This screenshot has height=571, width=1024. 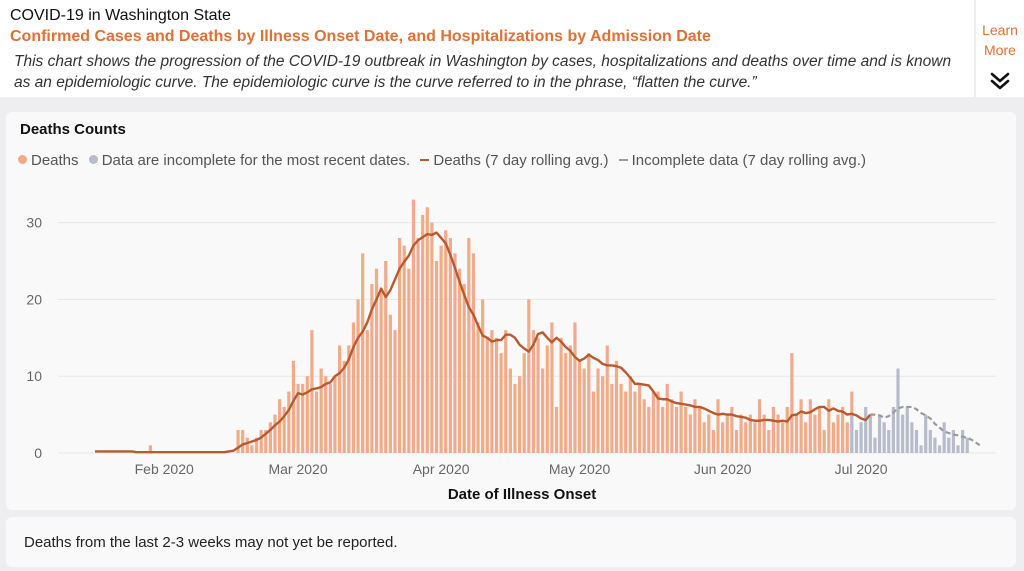 I want to click on legend-rolling: Deaths (7 day rolling avg.), so click(x=514, y=160).